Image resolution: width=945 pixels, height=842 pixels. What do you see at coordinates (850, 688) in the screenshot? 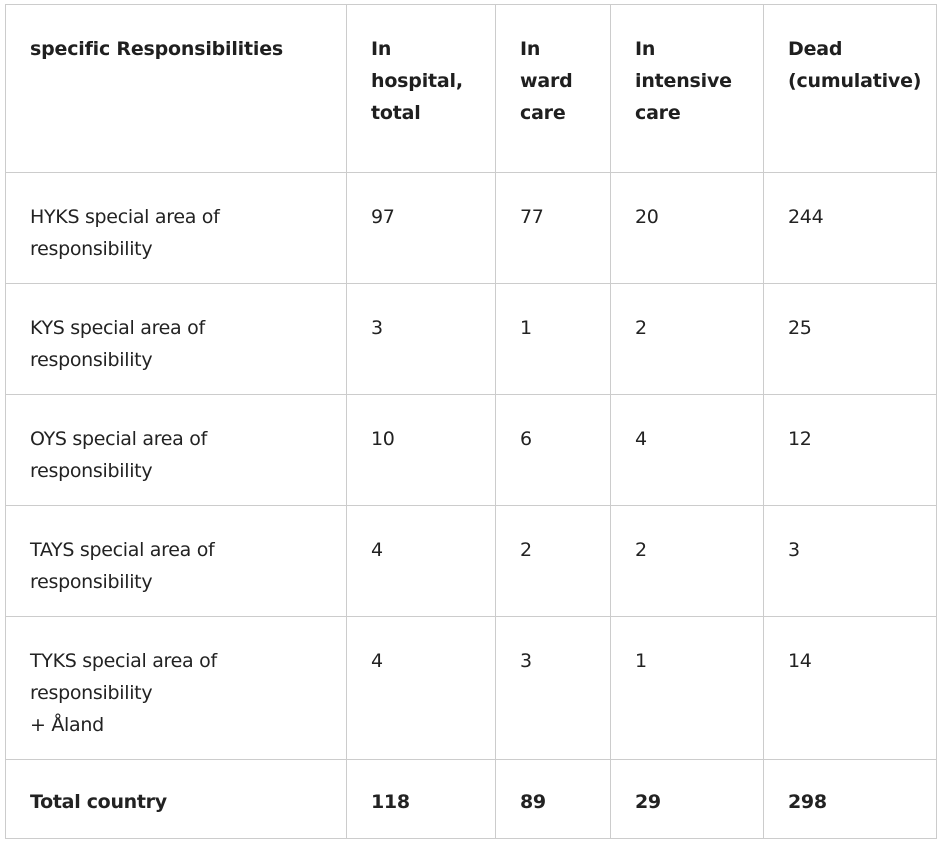
I see `dead-cumulative-cell: 14` at bounding box center [850, 688].